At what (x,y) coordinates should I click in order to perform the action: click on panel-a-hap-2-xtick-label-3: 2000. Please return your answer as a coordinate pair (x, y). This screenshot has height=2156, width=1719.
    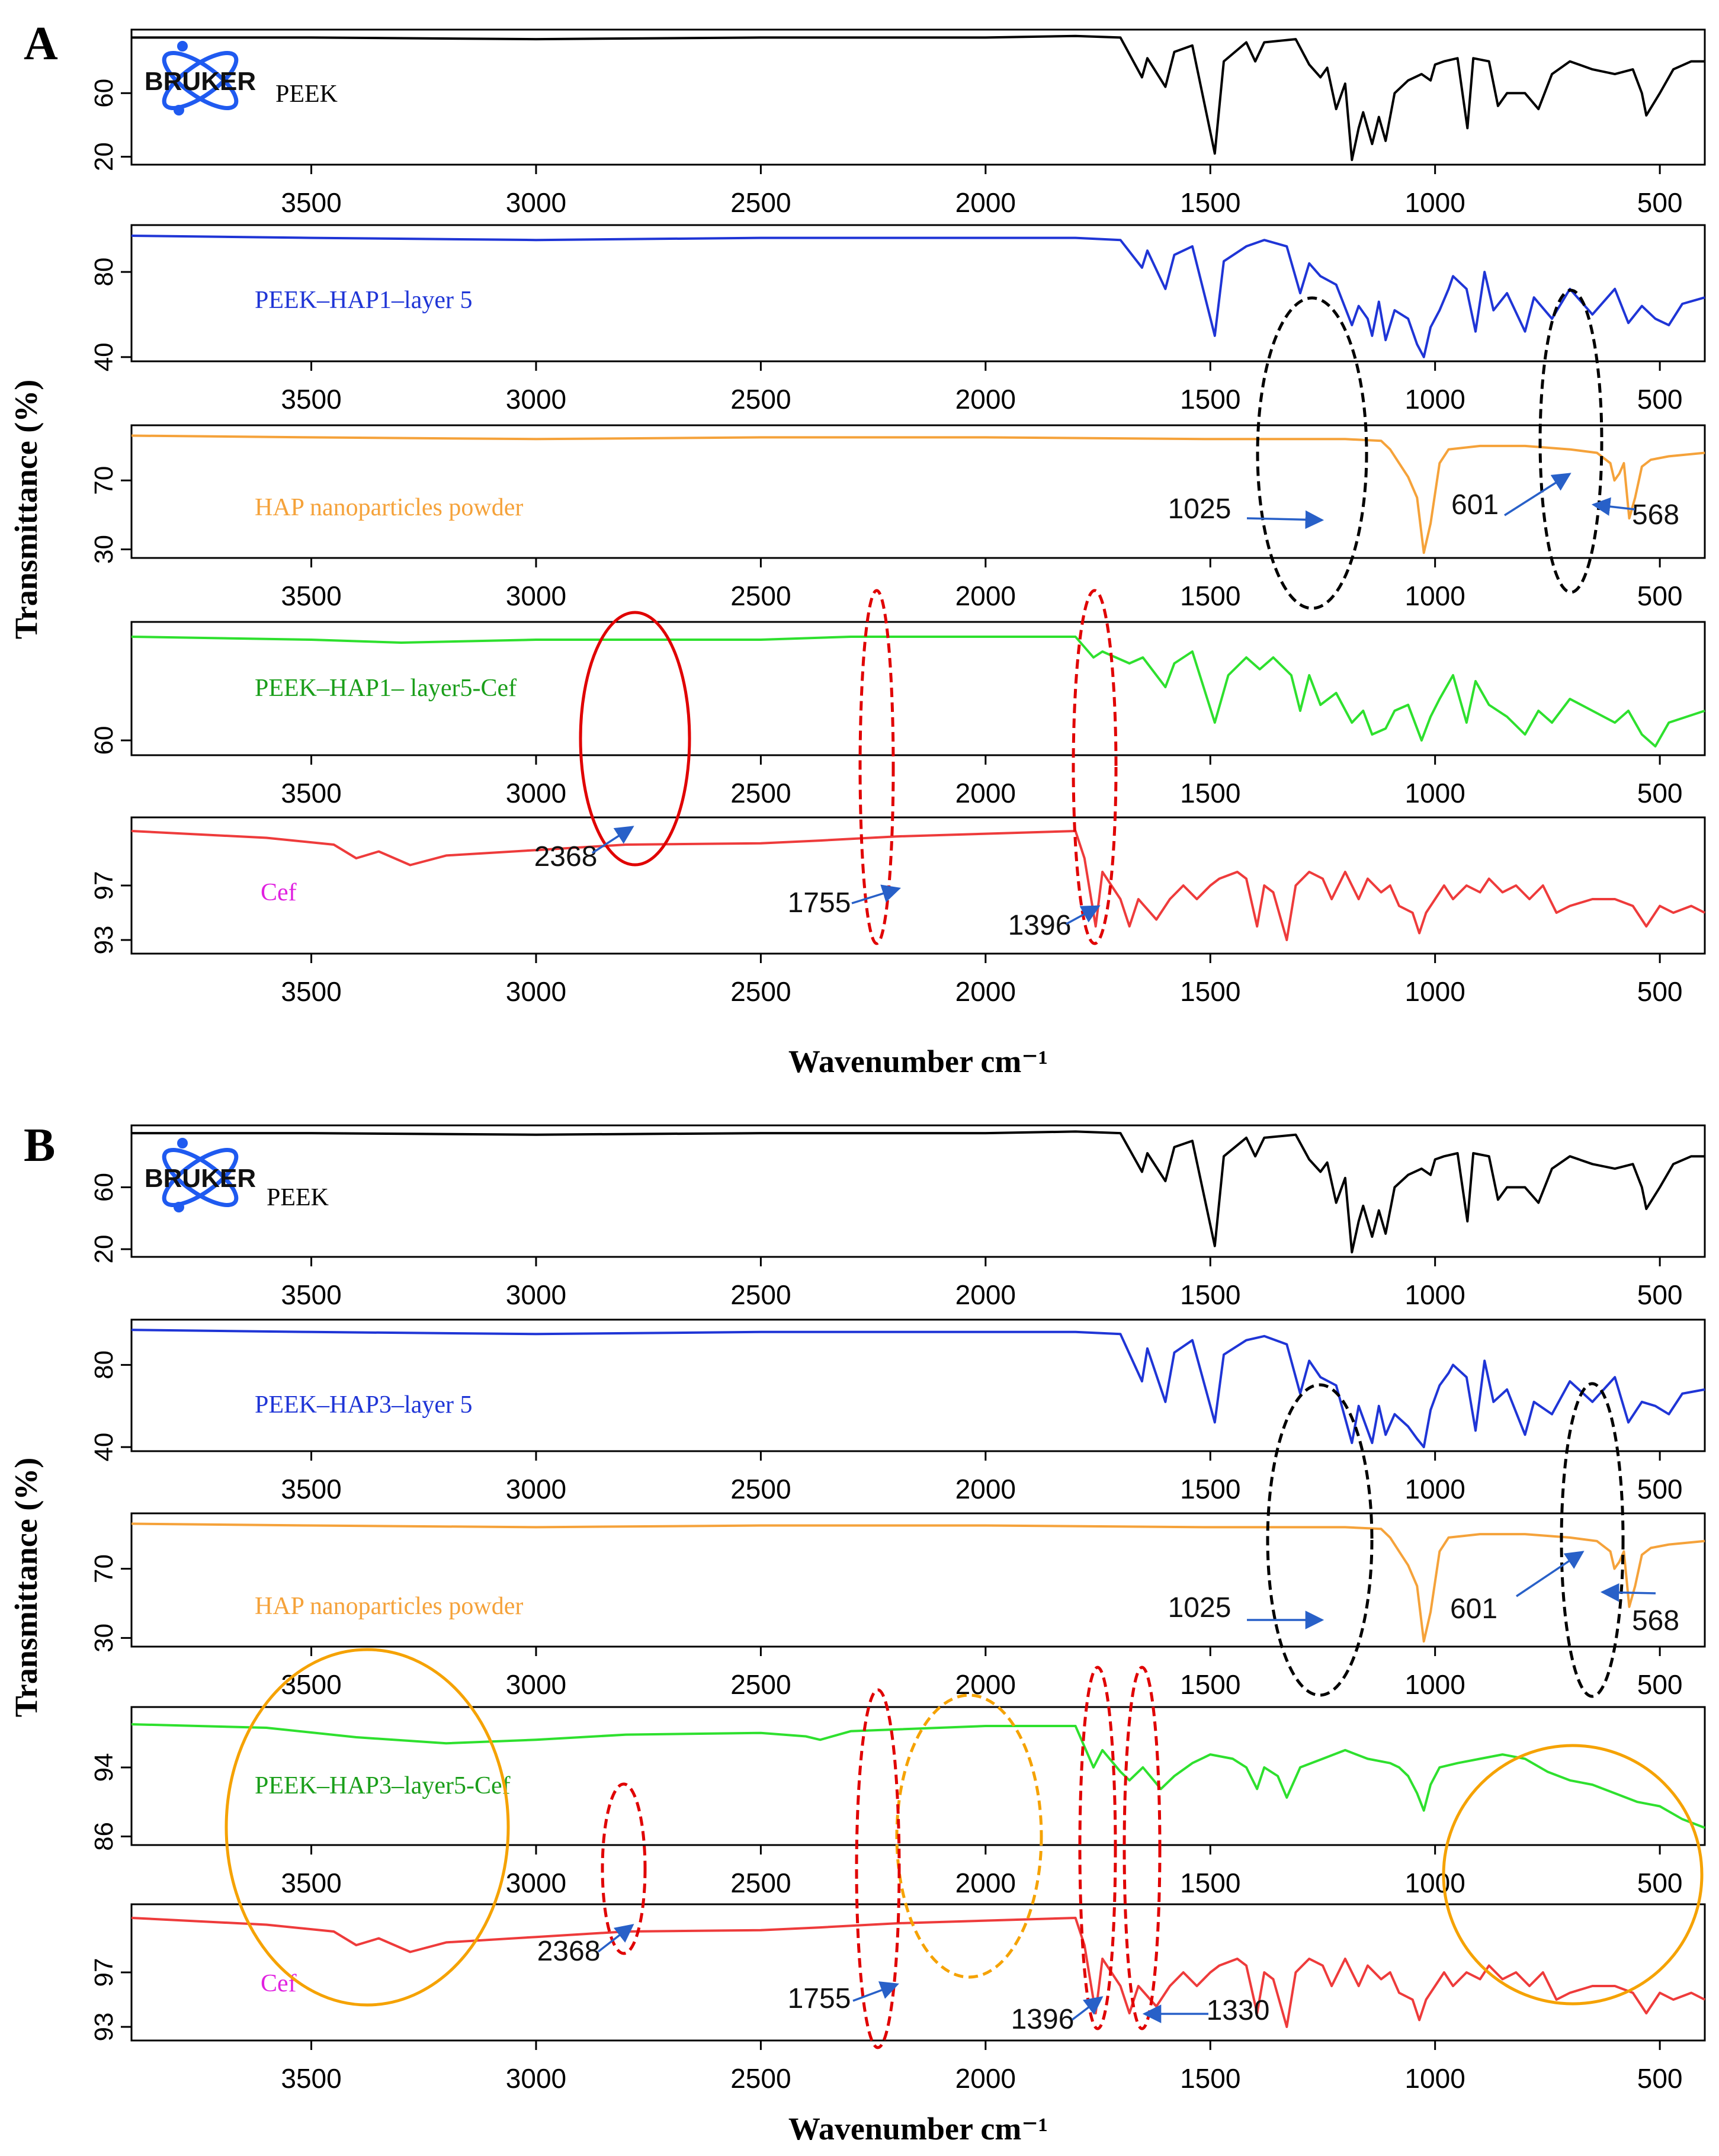
    Looking at the image, I should click on (985, 595).